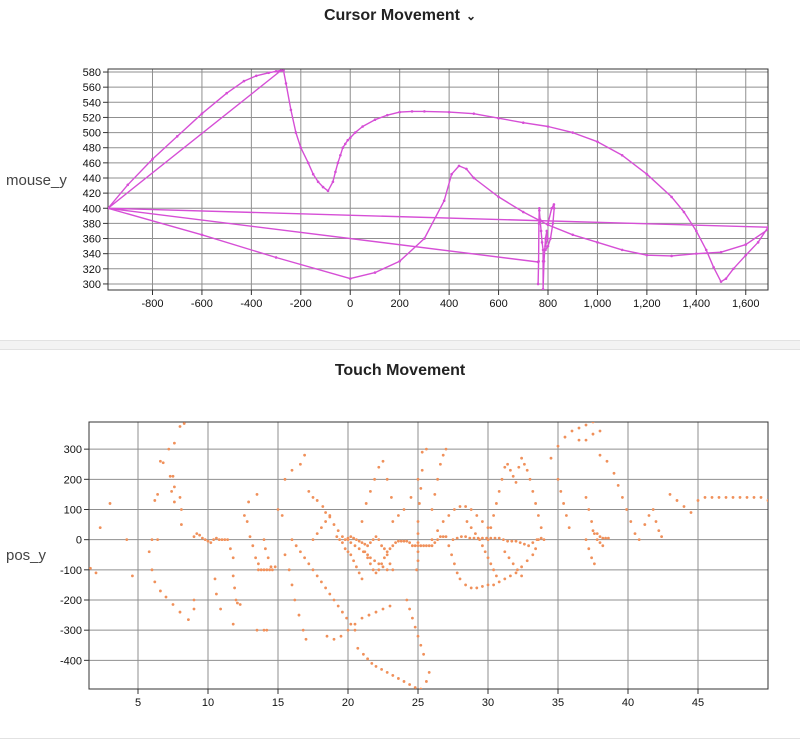 Image resolution: width=800 pixels, height=740 pixels. What do you see at coordinates (92, 255) in the screenshot?
I see `y-tick-label: 340` at bounding box center [92, 255].